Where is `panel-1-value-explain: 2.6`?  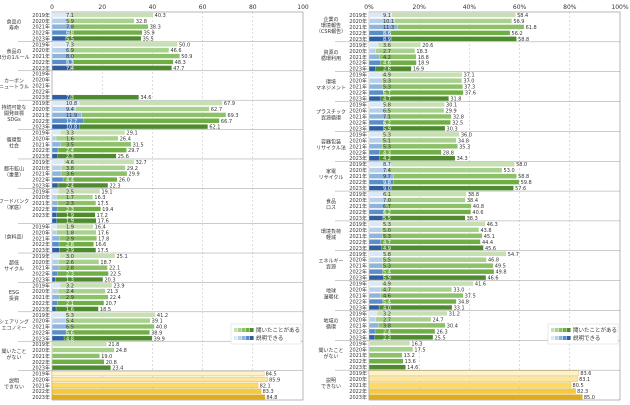 panel-1-value-explain: 2.6 is located at coordinates (387, 70).